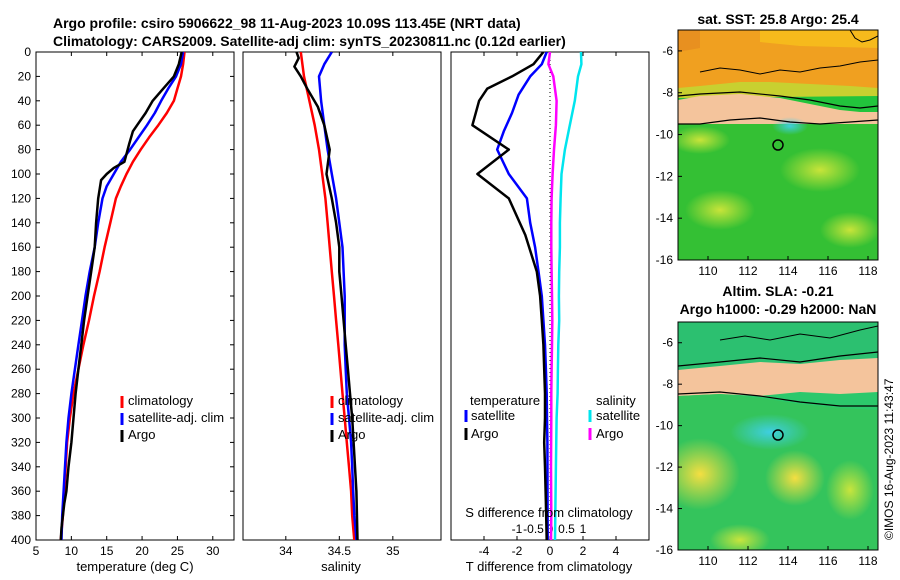 This screenshot has height=580, width=900. Describe the element at coordinates (25, 125) in the screenshot. I see `depth-tick-label: 60` at that location.